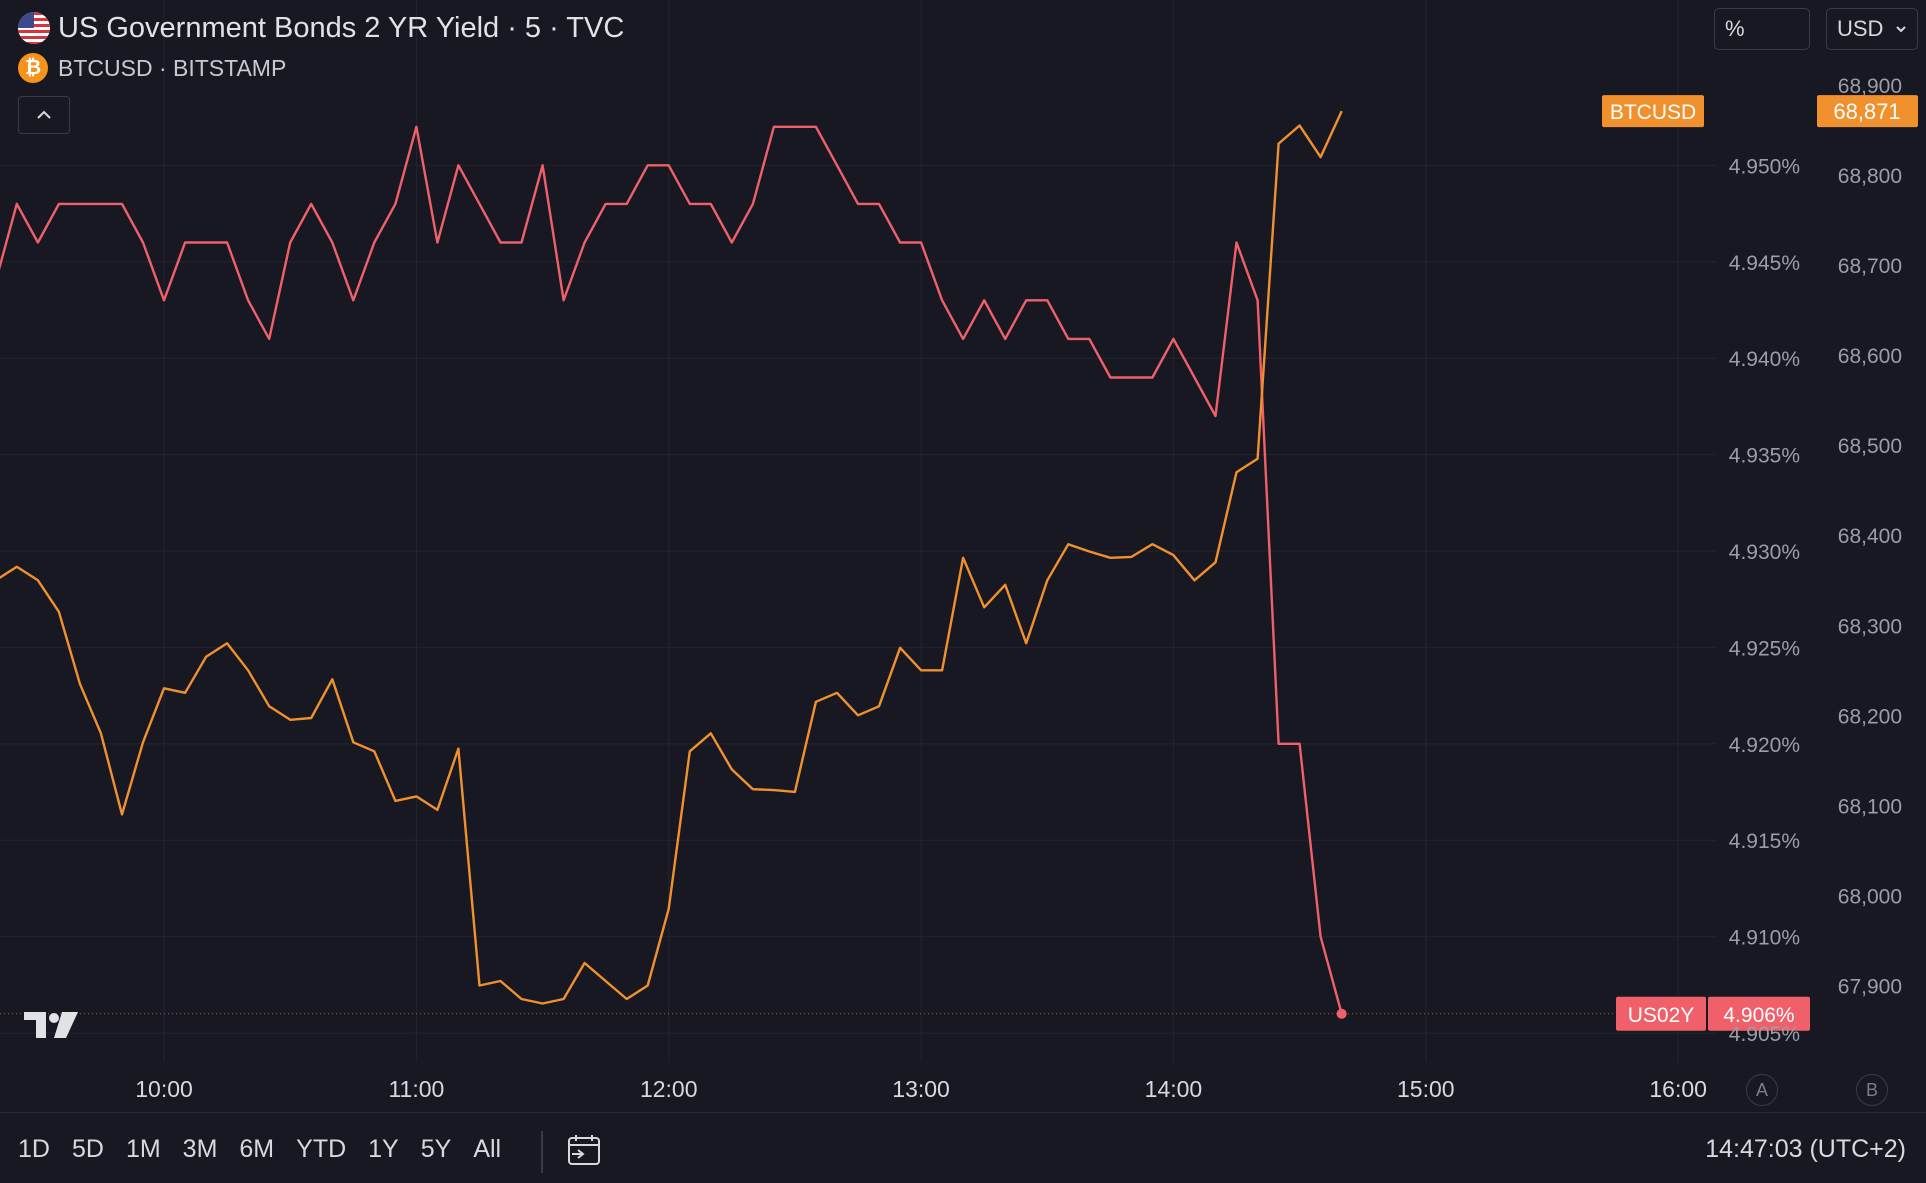 This screenshot has width=1926, height=1183. Describe the element at coordinates (1870, 446) in the screenshot. I see `right-axis-tick-label: 68,500` at that location.